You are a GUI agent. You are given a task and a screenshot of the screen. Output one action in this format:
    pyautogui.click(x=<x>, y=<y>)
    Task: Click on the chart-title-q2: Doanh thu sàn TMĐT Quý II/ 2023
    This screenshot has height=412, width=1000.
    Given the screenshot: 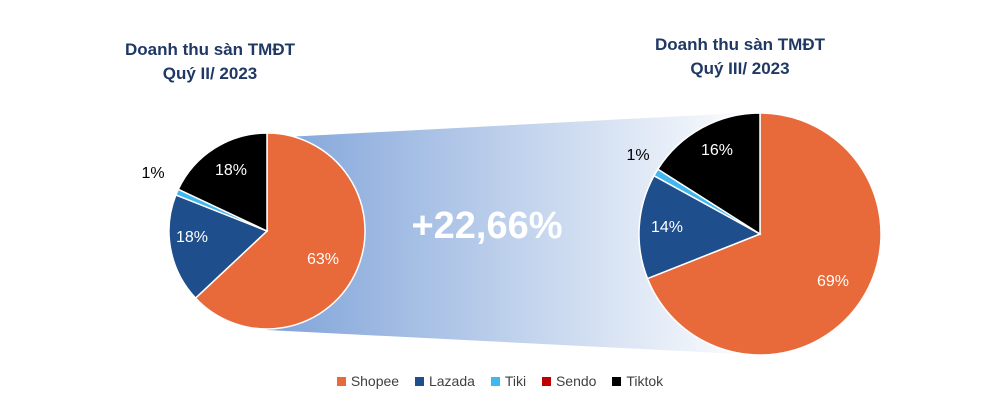 What is the action you would take?
    pyautogui.click(x=210, y=62)
    